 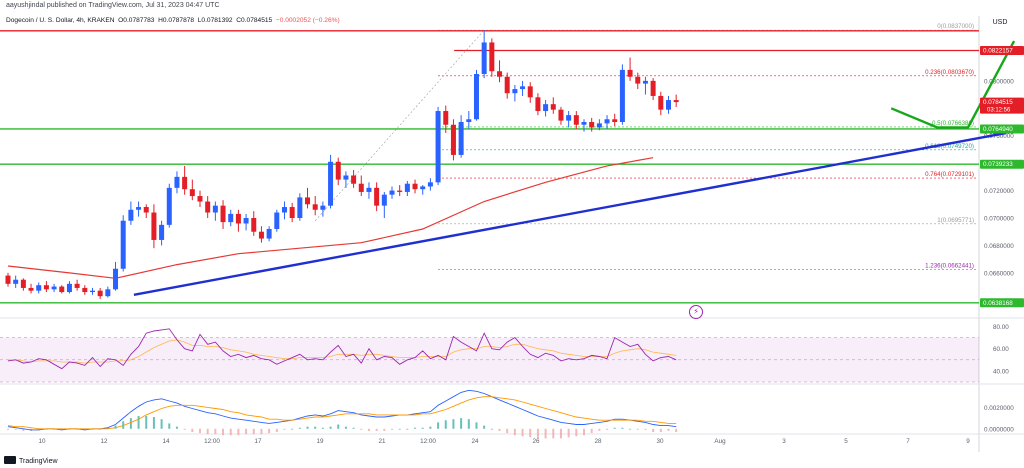 I want to click on ohlc-open: 0.0787783, so click(x=139, y=20).